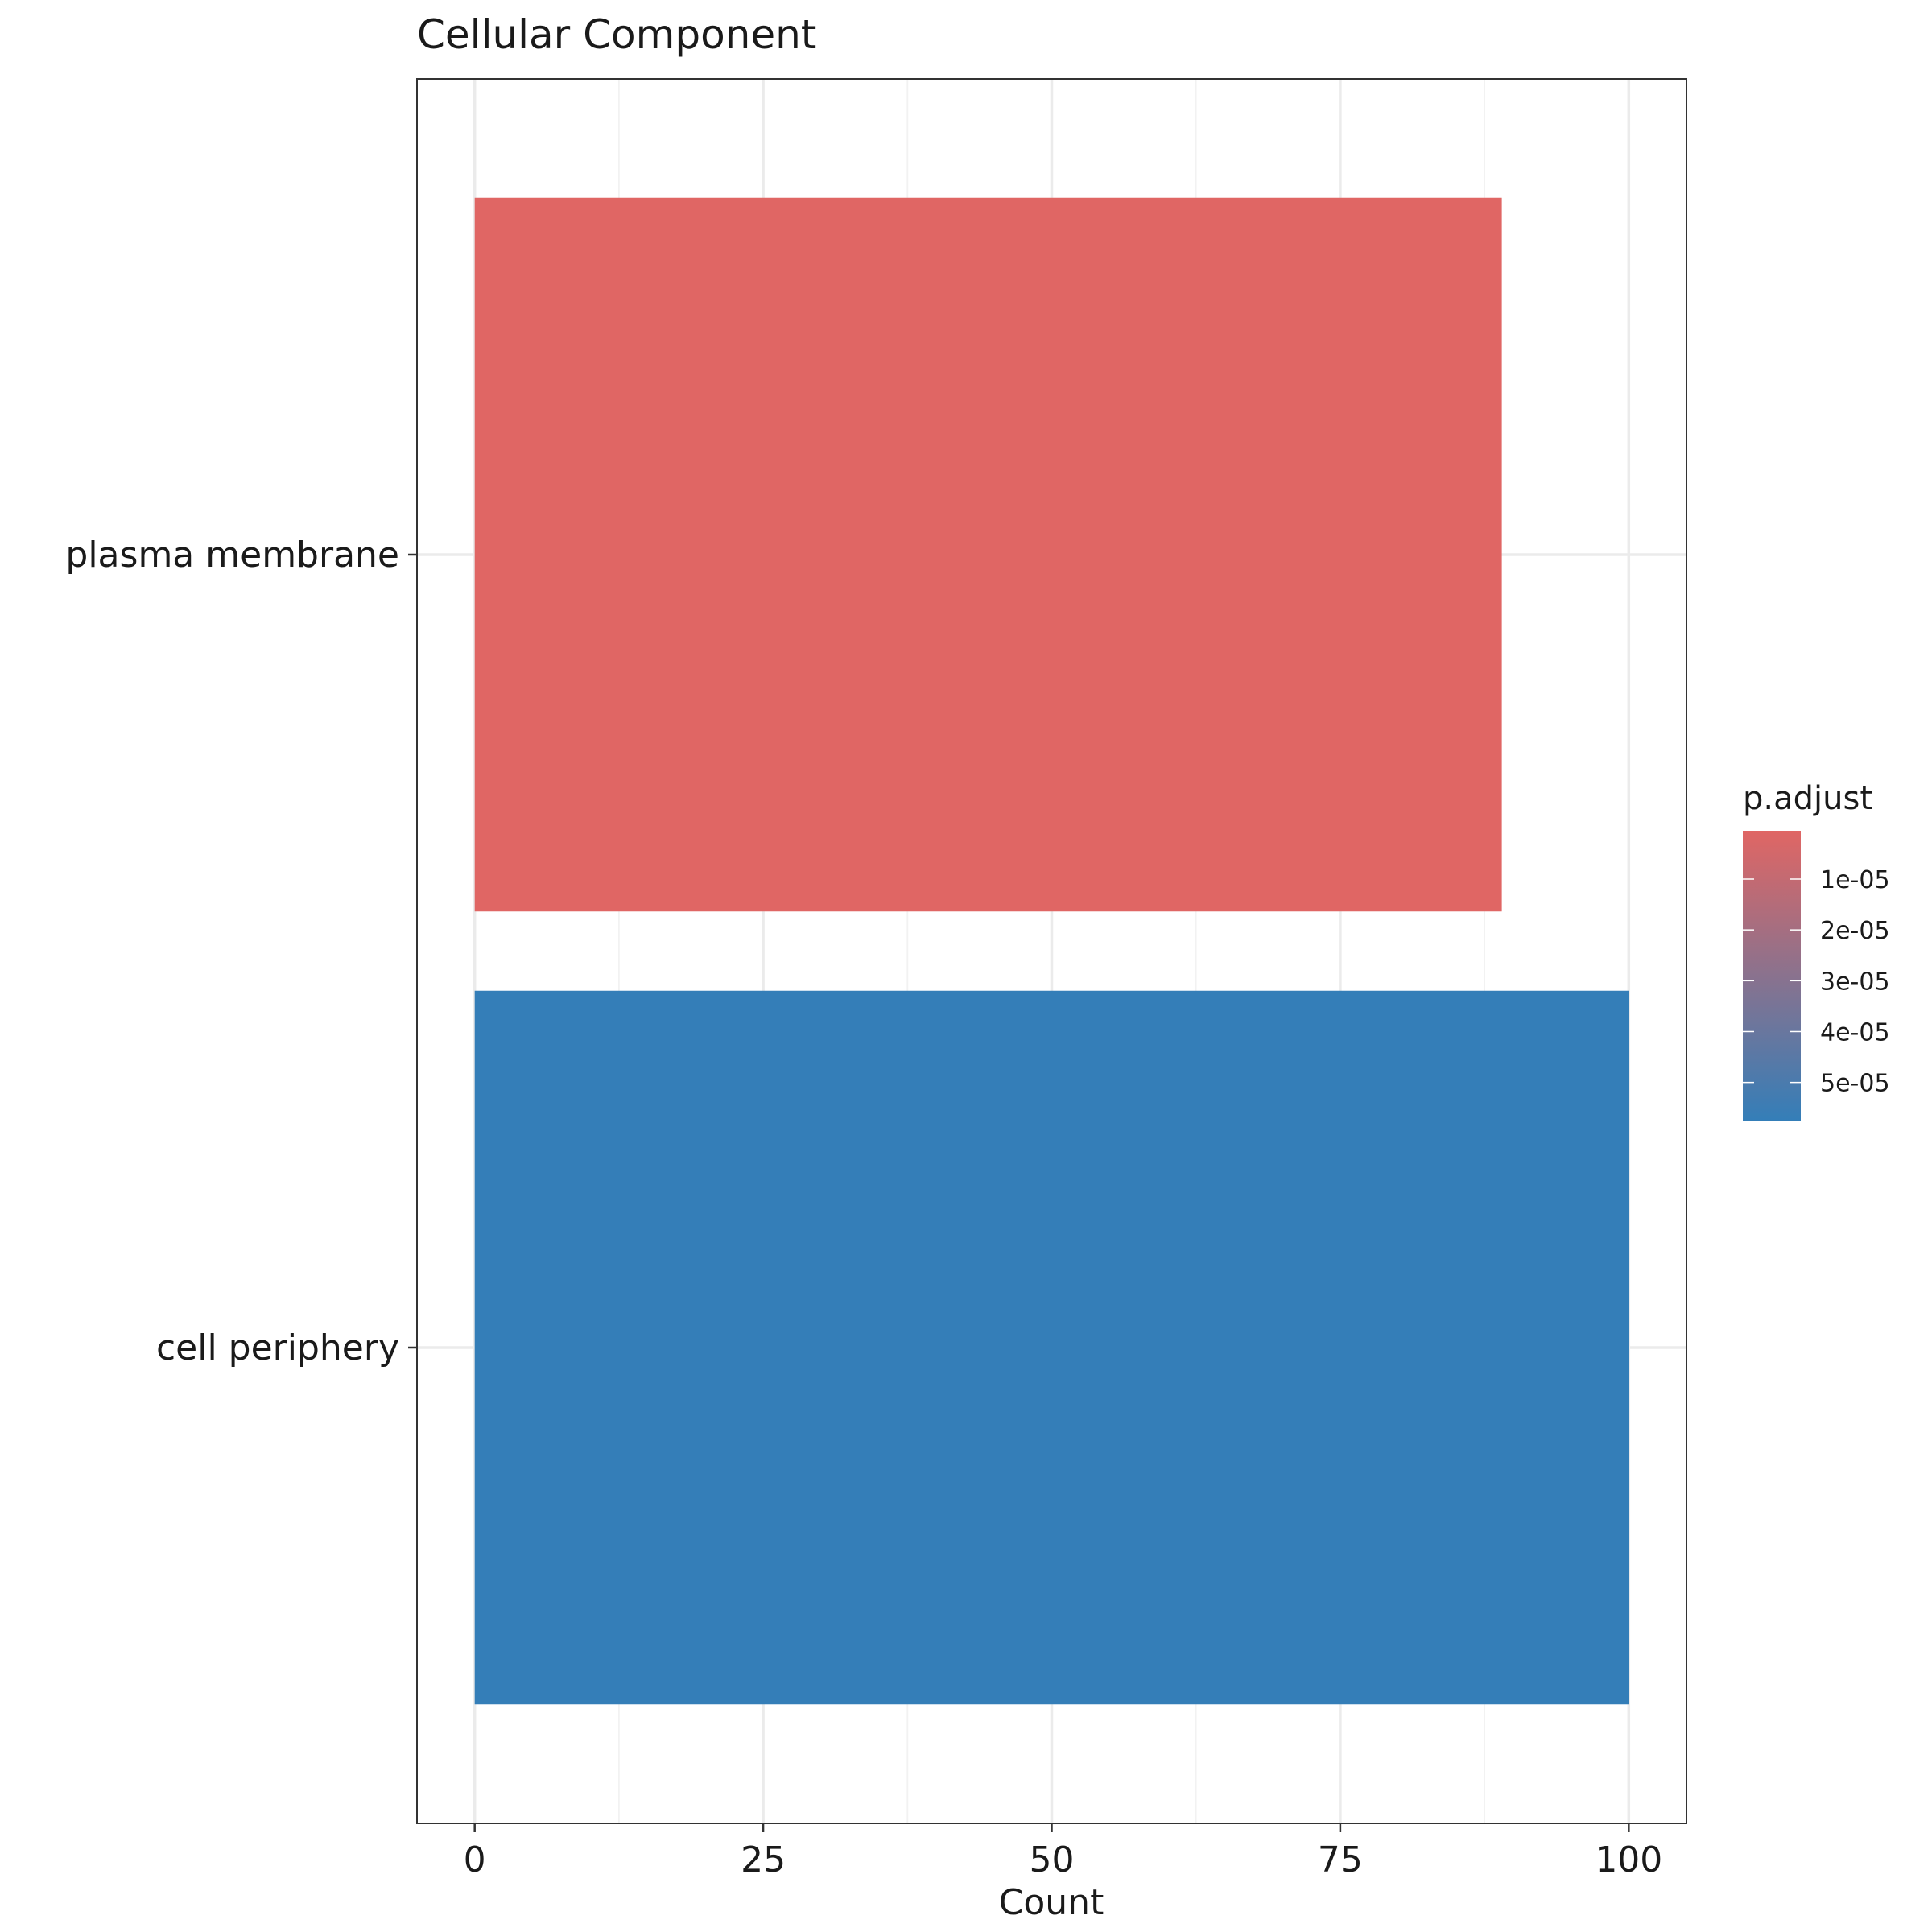  I want to click on legend-tick-label: 2e-05, so click(1855, 931).